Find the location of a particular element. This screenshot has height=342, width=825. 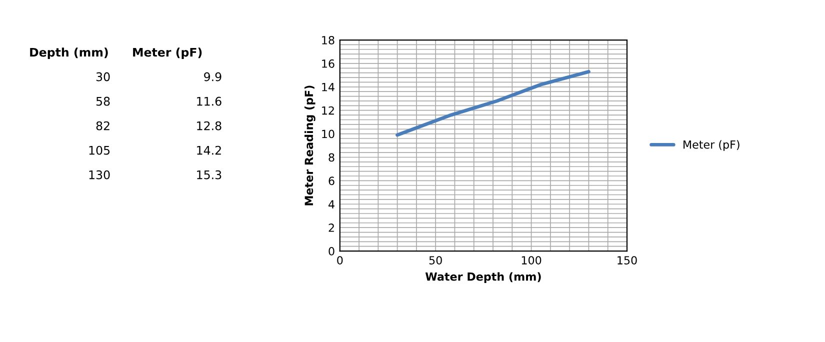

y-tick-label: 0 is located at coordinates (331, 251).